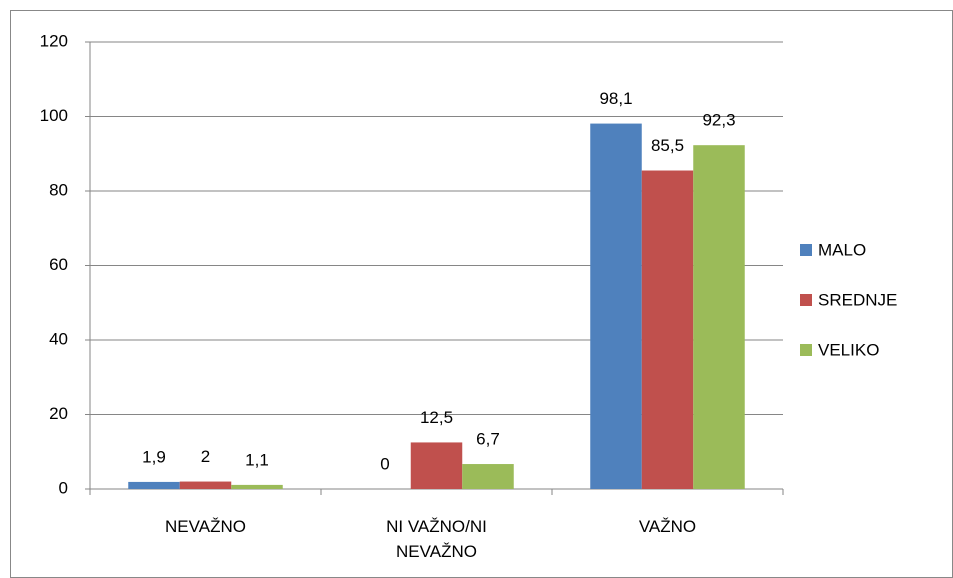  What do you see at coordinates (54, 115) in the screenshot?
I see `y-tick-label: 100` at bounding box center [54, 115].